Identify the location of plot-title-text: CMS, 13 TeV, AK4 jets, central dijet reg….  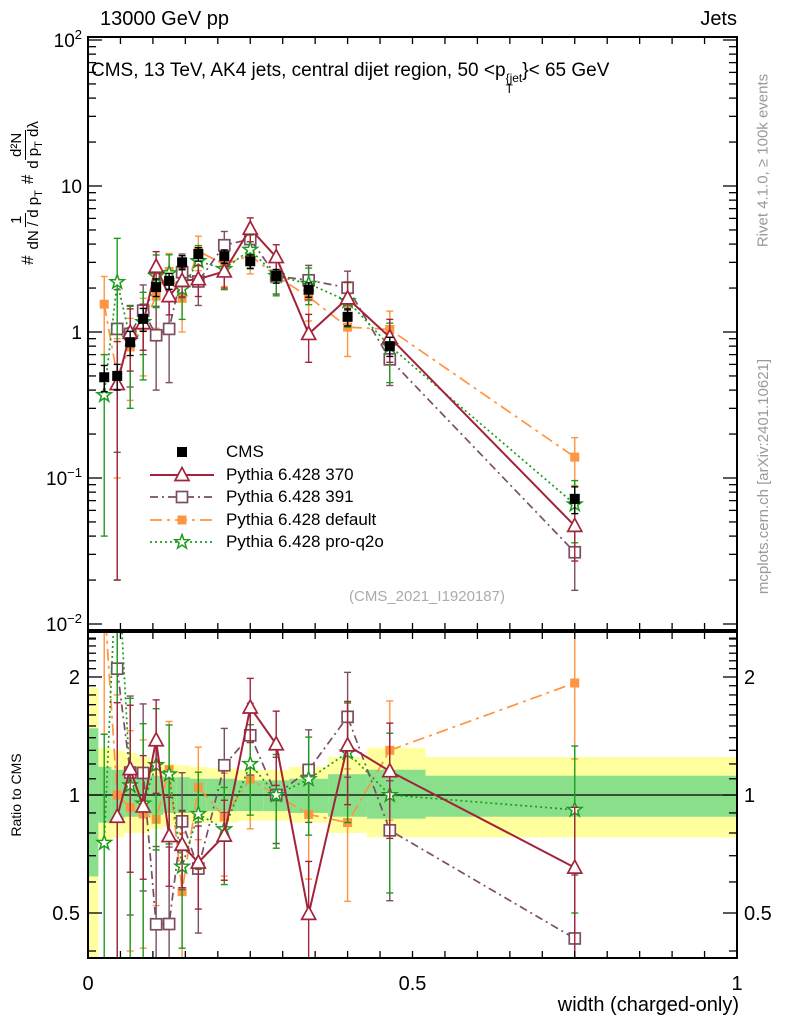
(298, 70).